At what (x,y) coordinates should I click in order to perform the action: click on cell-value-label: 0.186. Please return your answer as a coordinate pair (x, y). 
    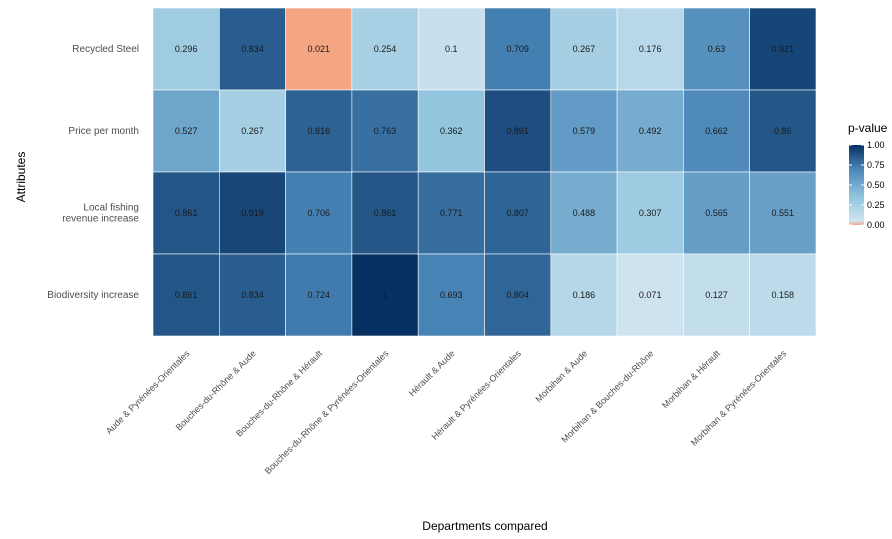
    Looking at the image, I should click on (584, 295).